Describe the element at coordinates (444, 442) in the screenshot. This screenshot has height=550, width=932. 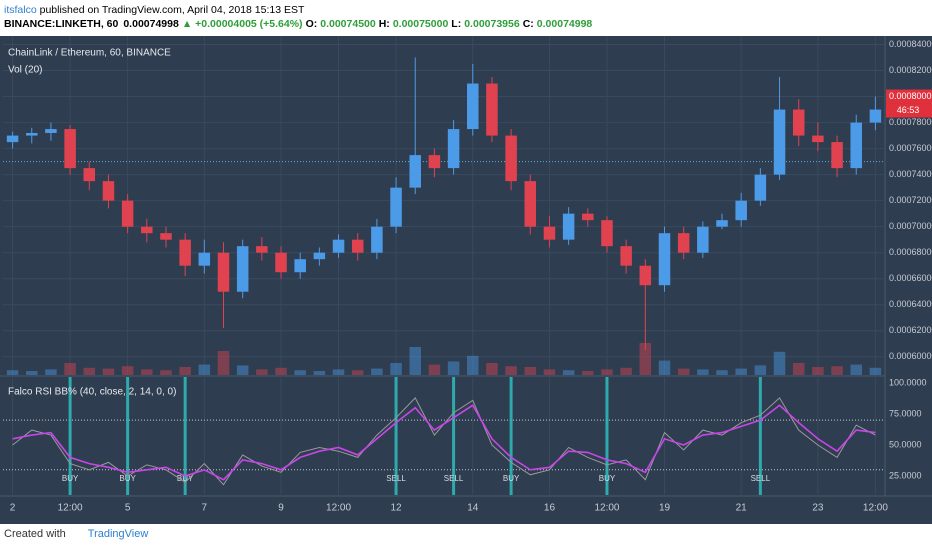
I see `indicator-line` at that location.